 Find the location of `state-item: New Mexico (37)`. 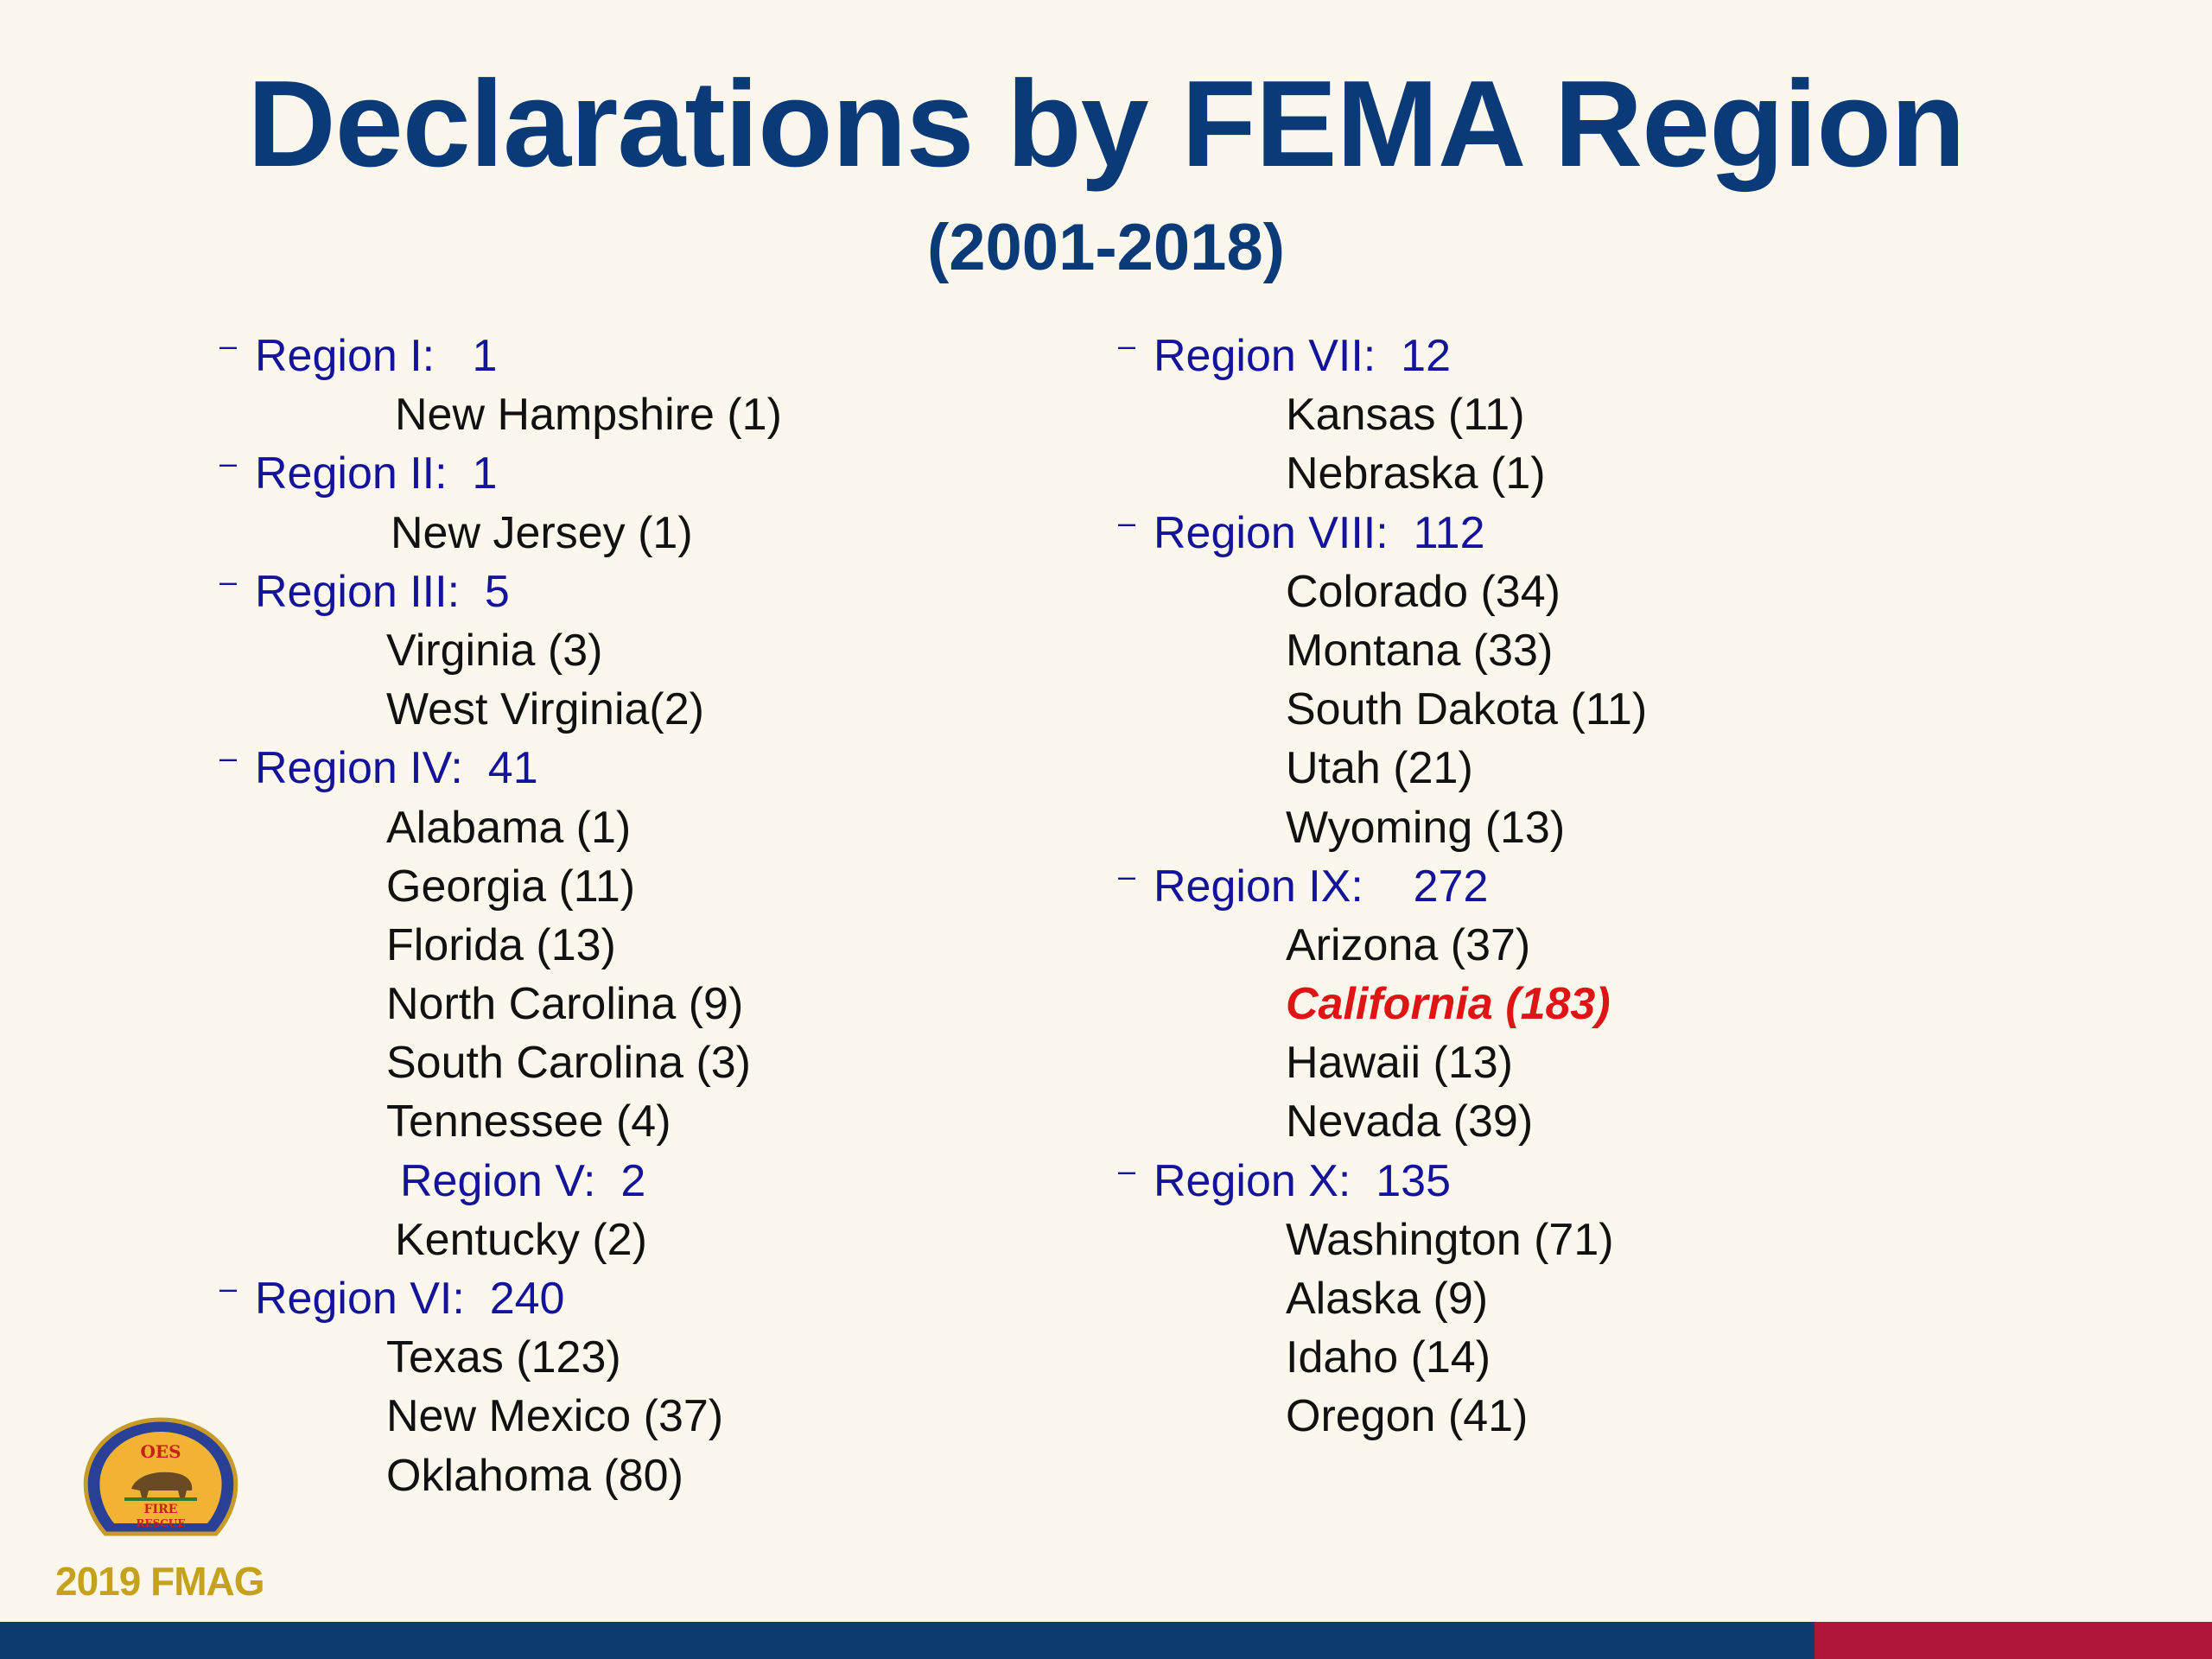

state-item: New Mexico (37) is located at coordinates (499, 1416).